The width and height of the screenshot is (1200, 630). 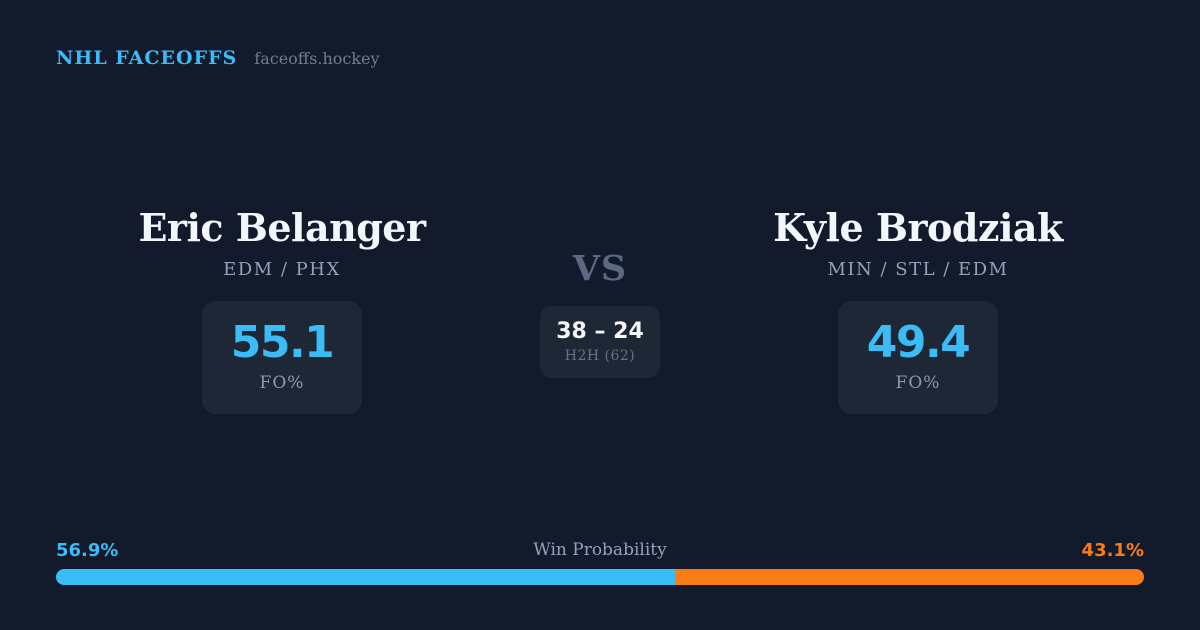 I want to click on h2h-card: 38 – 24 H2H (62), so click(x=600, y=342).